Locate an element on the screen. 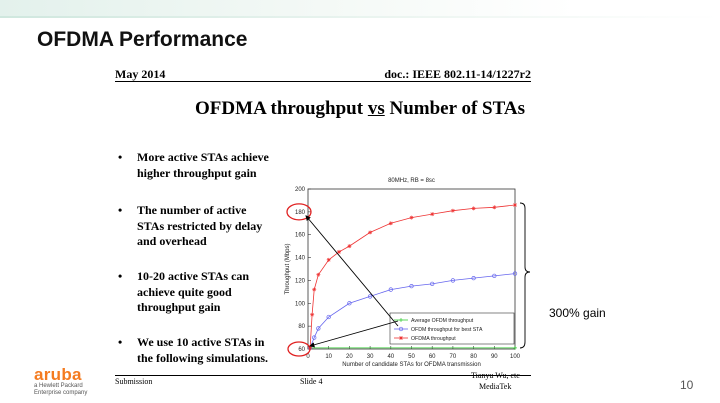  legend-box is located at coordinates (452, 328).